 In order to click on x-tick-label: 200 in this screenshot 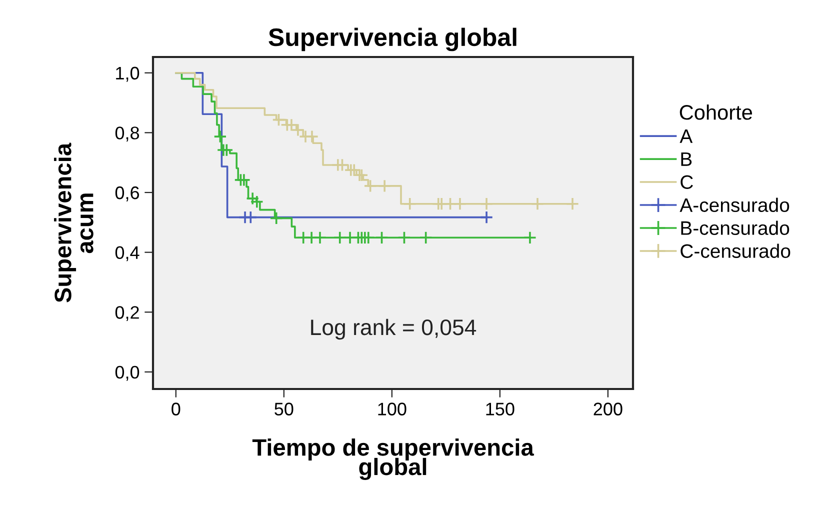, I will do `click(608, 409)`.